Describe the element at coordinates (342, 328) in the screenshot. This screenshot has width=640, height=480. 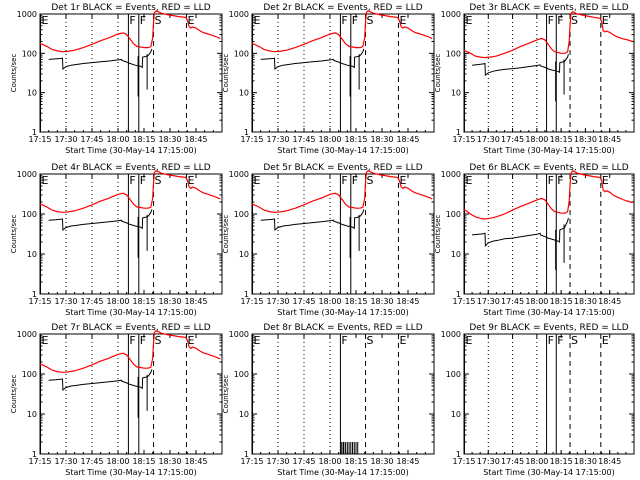
I see `panel-title: Det 8r BLACK = Events, RED = LLD` at that location.